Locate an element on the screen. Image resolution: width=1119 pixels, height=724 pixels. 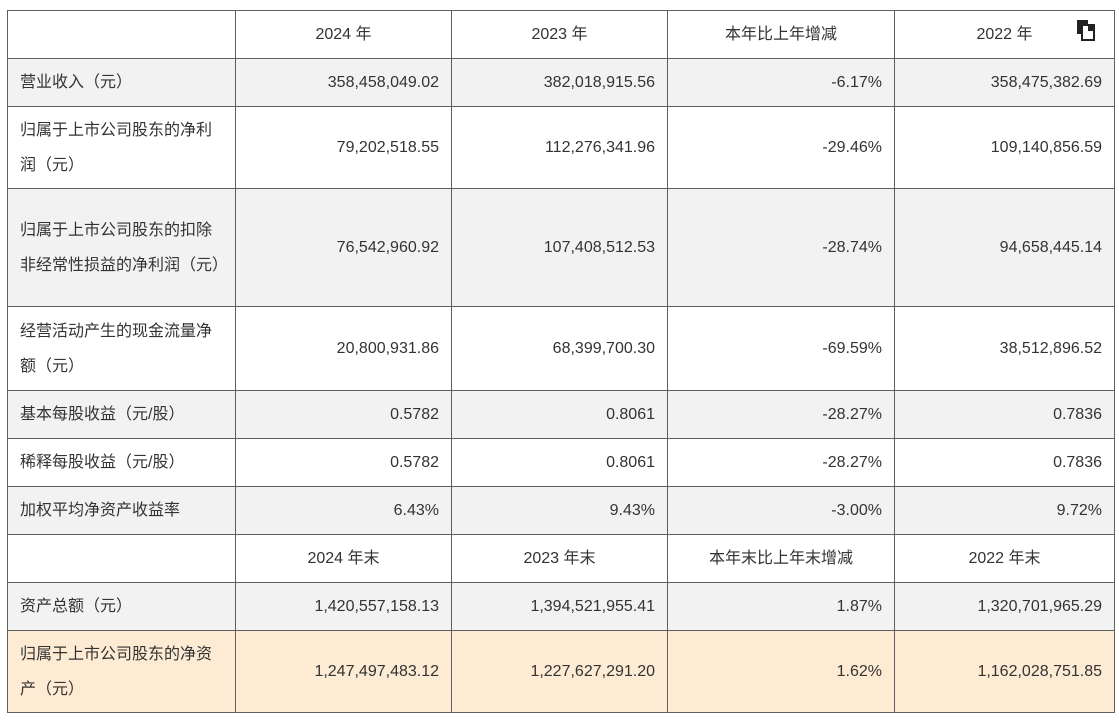
row-label: 加权平均净资产收益率 is located at coordinates (121, 510).